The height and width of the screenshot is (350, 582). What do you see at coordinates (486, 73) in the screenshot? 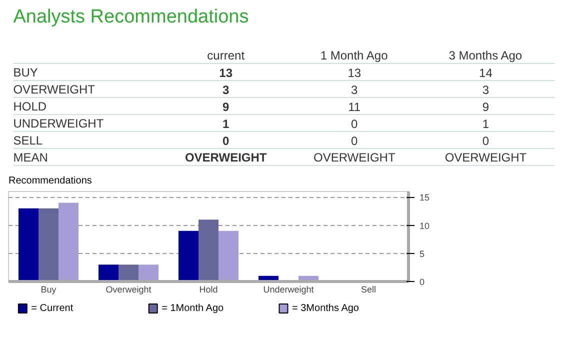
I see `data-label: 14` at bounding box center [486, 73].